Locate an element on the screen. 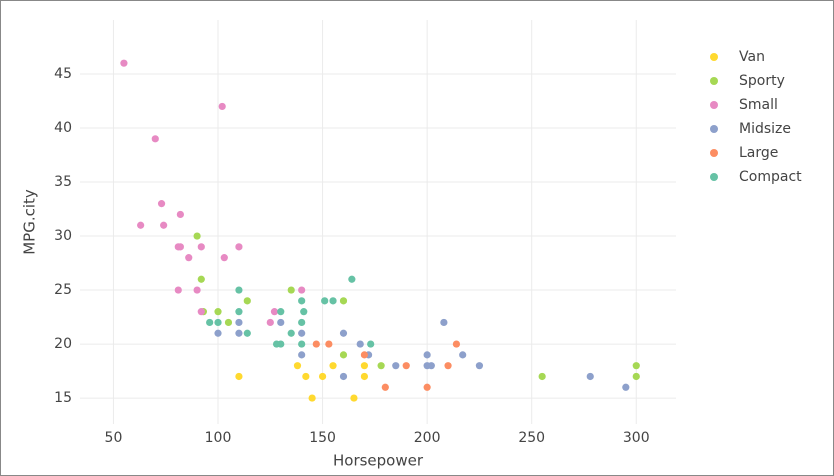 The height and width of the screenshot is (476, 834). x-tick-label: 50 is located at coordinates (114, 438).